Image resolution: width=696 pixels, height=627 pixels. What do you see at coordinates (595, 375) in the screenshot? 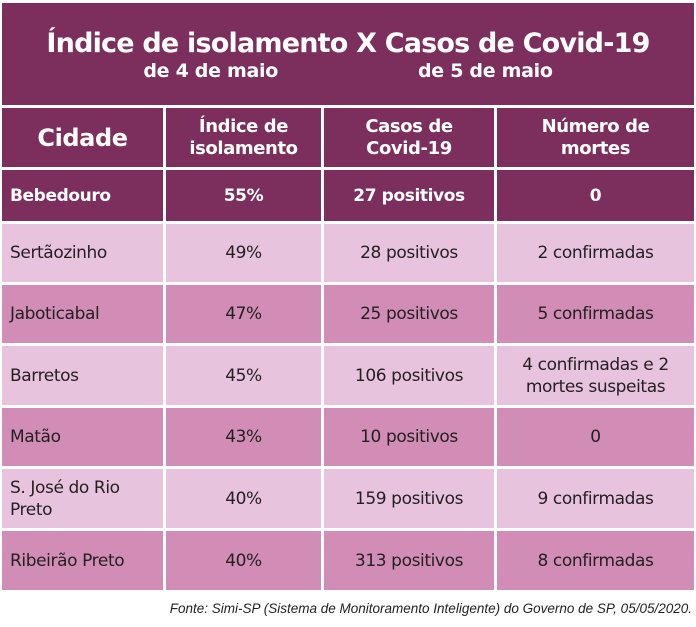
I see `cell-mortes: 4 confirmadas e 2 mortes suspeitas` at bounding box center [595, 375].